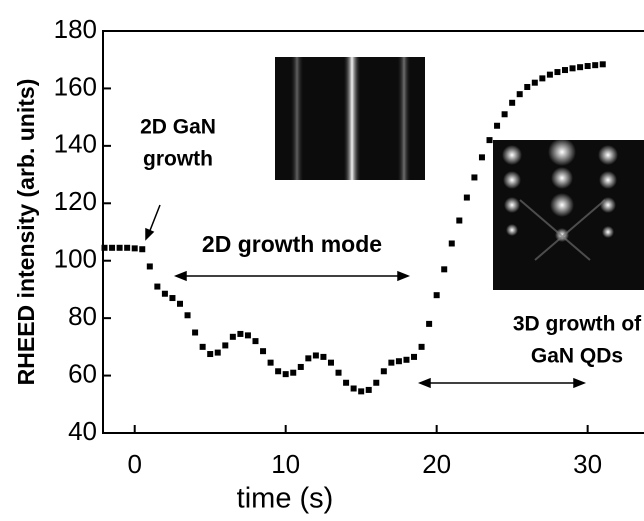 This screenshot has height=521, width=644. What do you see at coordinates (285, 464) in the screenshot?
I see `x-tick-label: 10` at bounding box center [285, 464].